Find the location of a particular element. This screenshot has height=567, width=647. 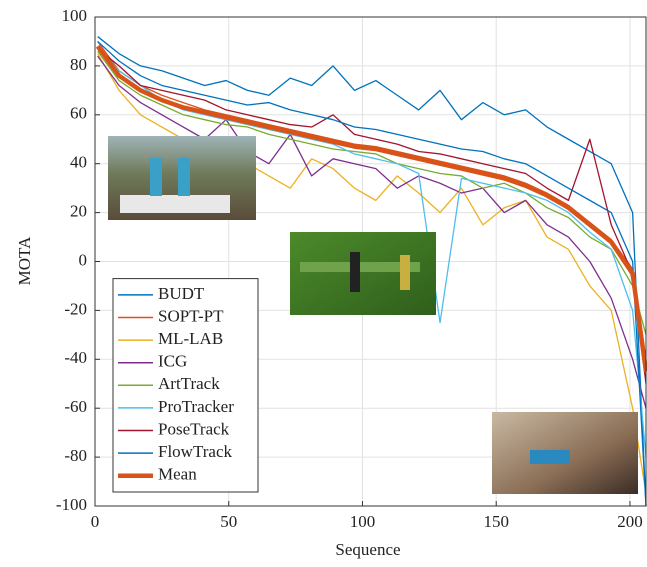

legend-label: ICG is located at coordinates (172, 361).